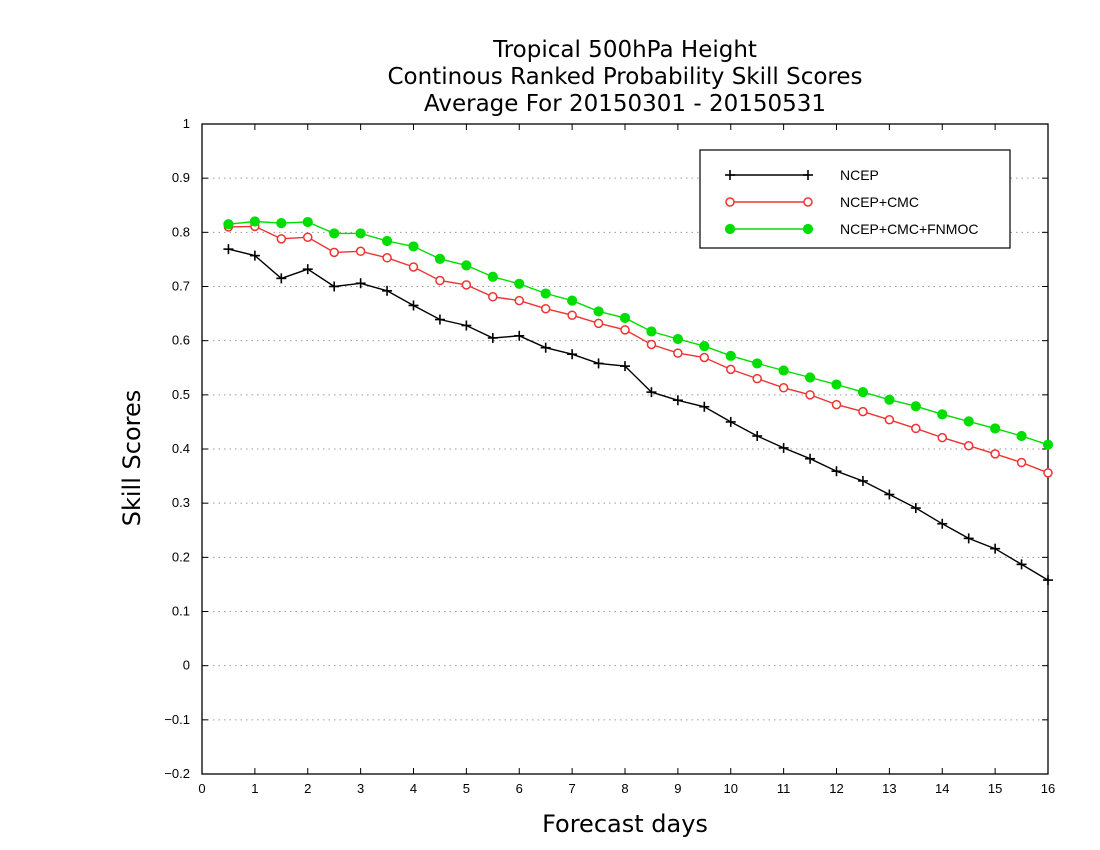  Describe the element at coordinates (181, 286) in the screenshot. I see `y-tick-label: 0.7` at that location.